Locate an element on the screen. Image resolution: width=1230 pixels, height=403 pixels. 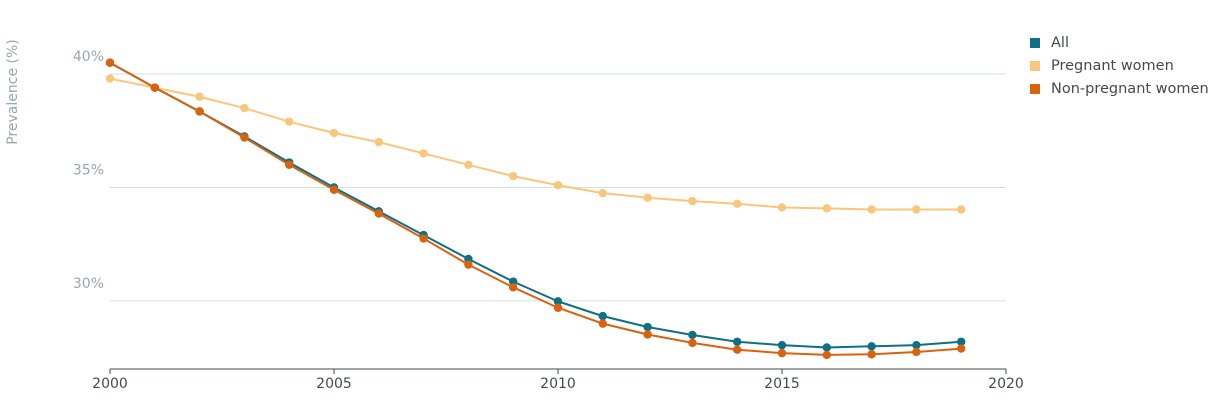
x-tick-label-2000: 2000 is located at coordinates (110, 384).